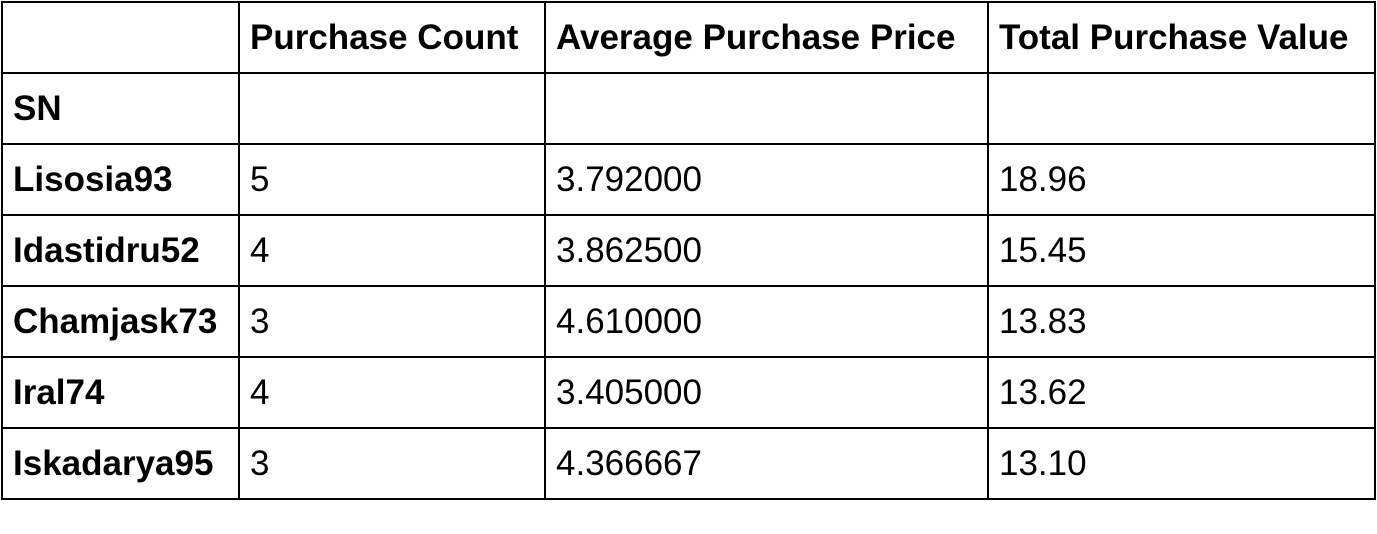 The height and width of the screenshot is (534, 1377). I want to click on cell-total-purchase-value: 18.96, so click(1181, 179).